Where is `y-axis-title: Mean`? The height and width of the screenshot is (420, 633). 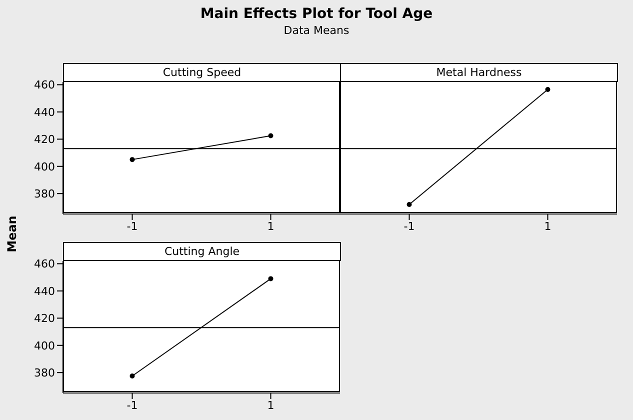
y-axis-title: Mean is located at coordinates (12, 234).